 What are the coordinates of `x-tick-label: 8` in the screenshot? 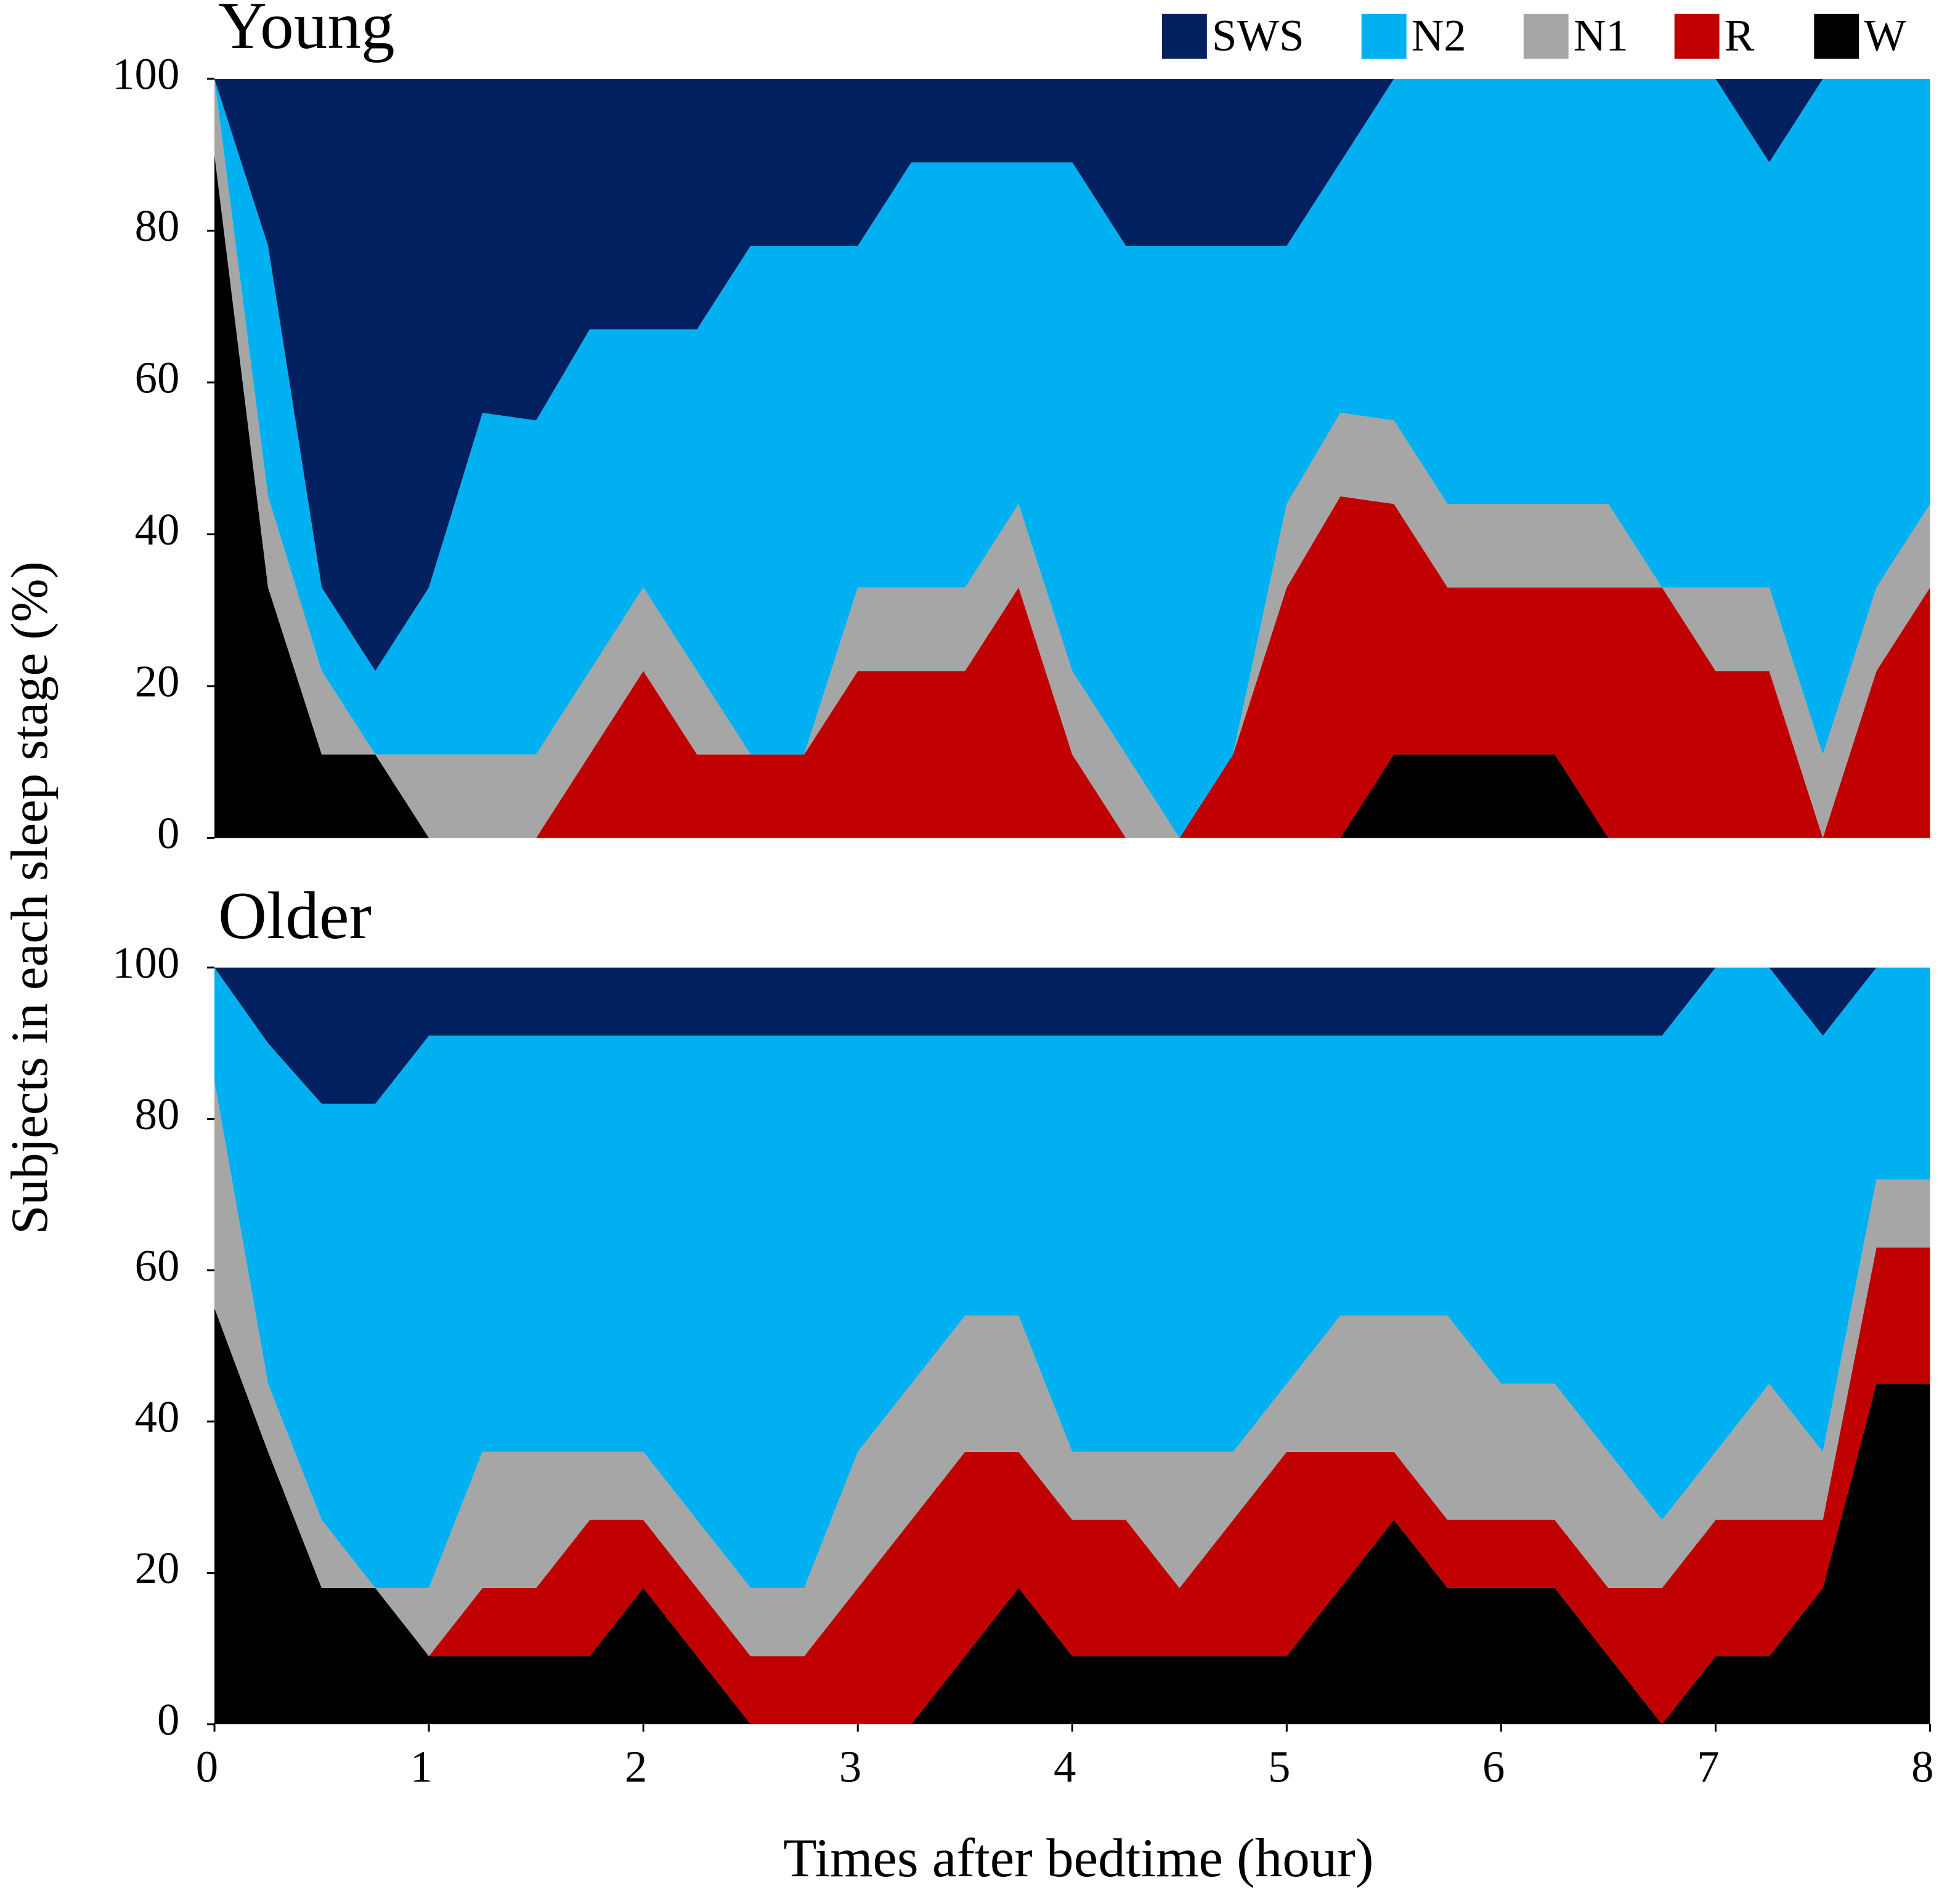 It's located at (1922, 1767).